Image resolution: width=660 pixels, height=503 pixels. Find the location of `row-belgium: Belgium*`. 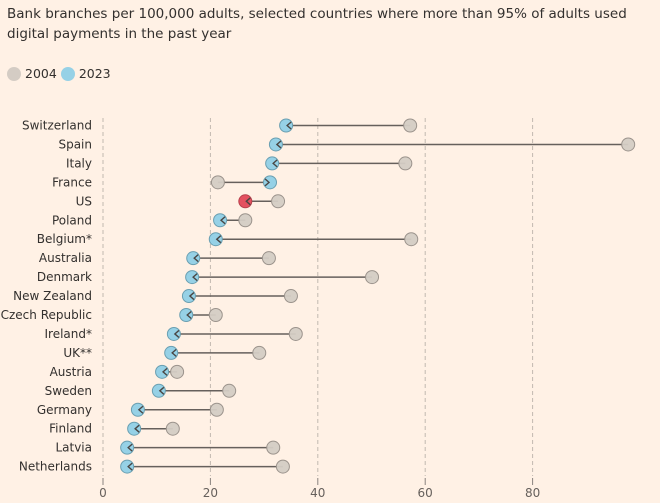

row-belgium: Belgium* is located at coordinates (228, 239).